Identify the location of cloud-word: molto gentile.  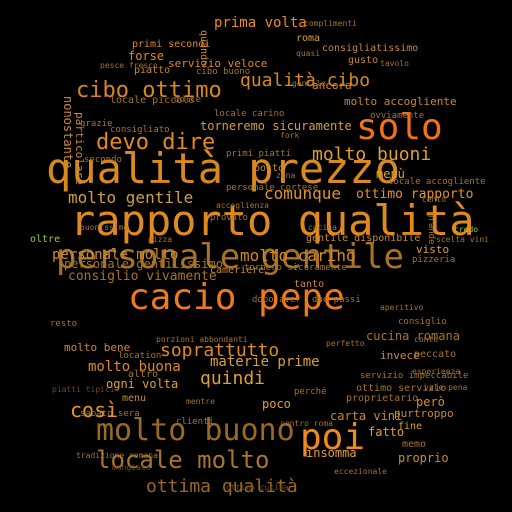
(131, 197).